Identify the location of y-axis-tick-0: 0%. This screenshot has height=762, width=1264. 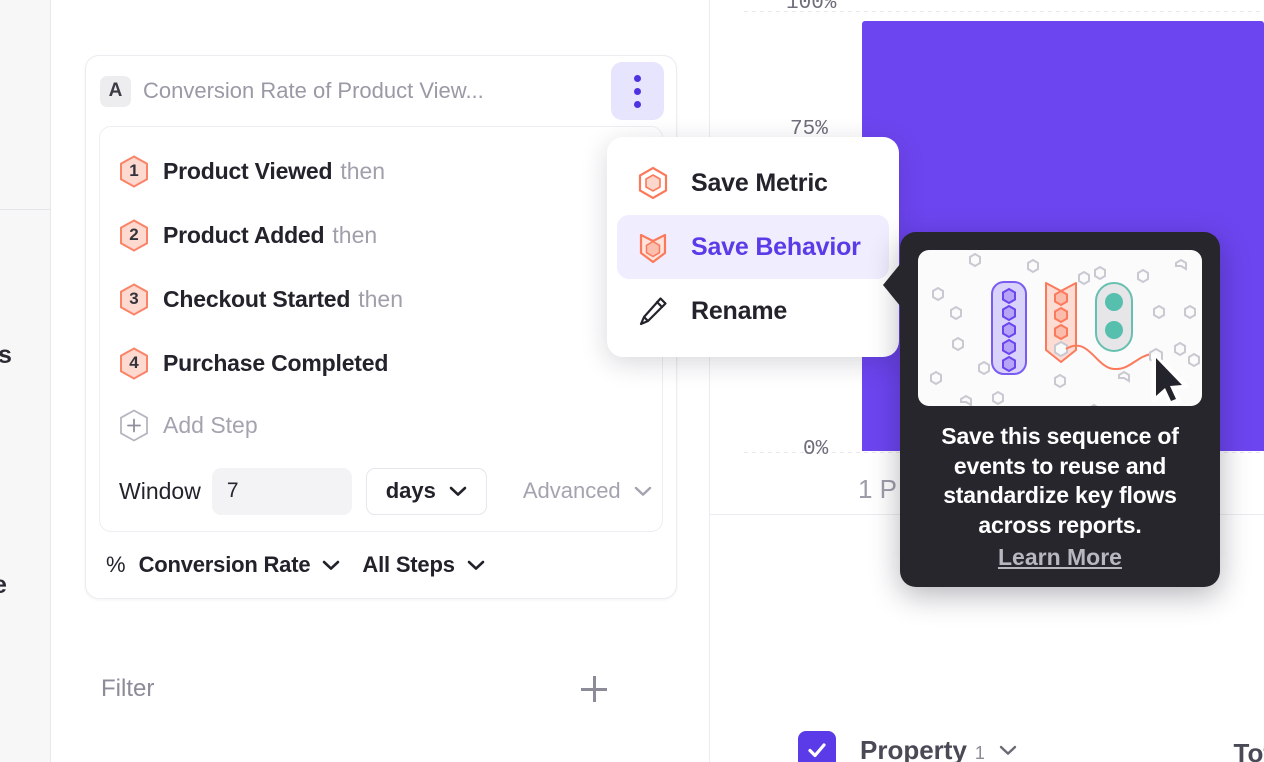
(816, 449).